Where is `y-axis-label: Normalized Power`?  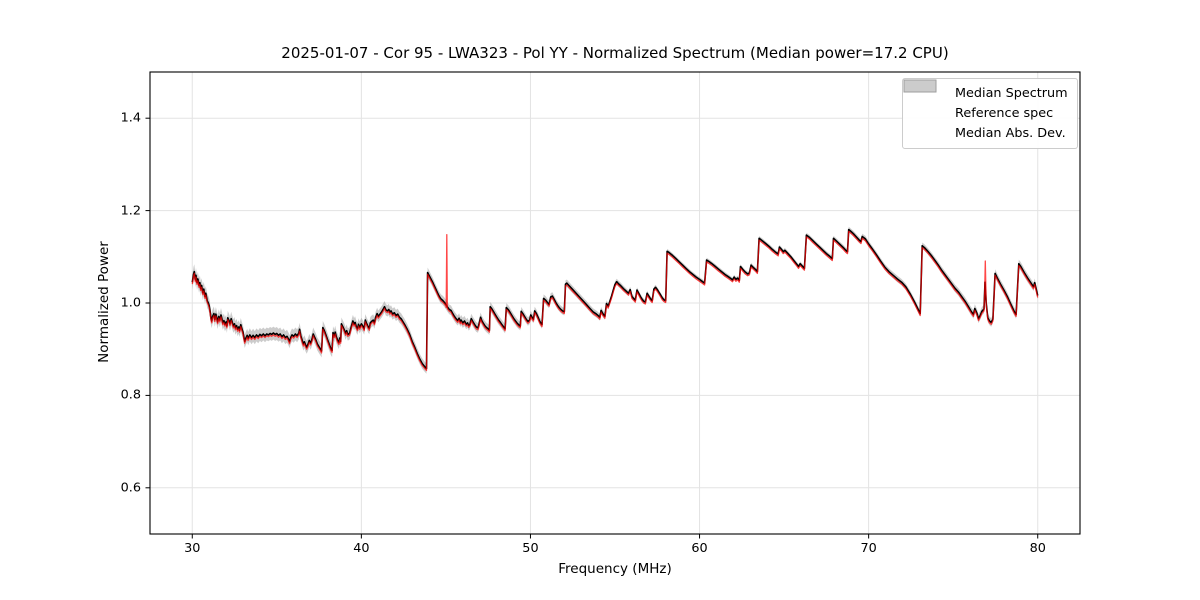 y-axis-label: Normalized Power is located at coordinates (104, 302).